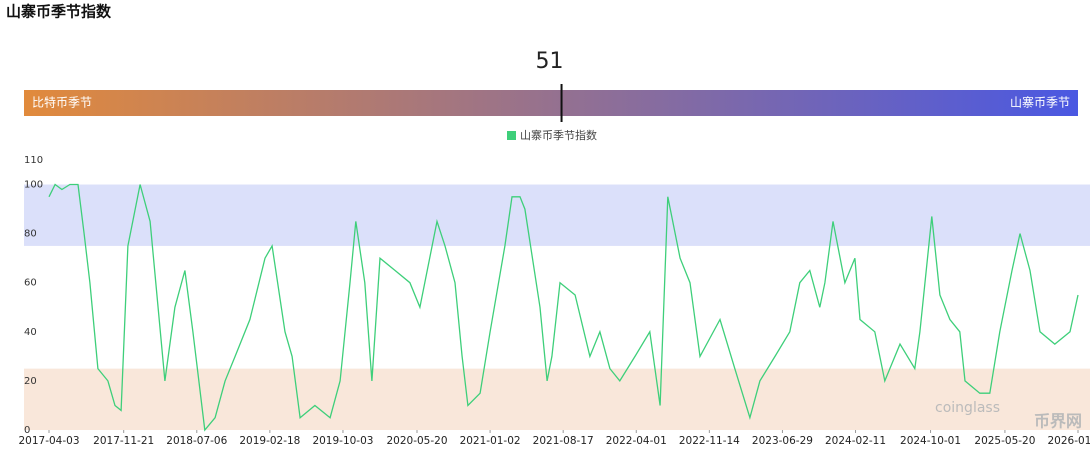  I want to click on x-tick-label: 2023-06-29, so click(782, 441).